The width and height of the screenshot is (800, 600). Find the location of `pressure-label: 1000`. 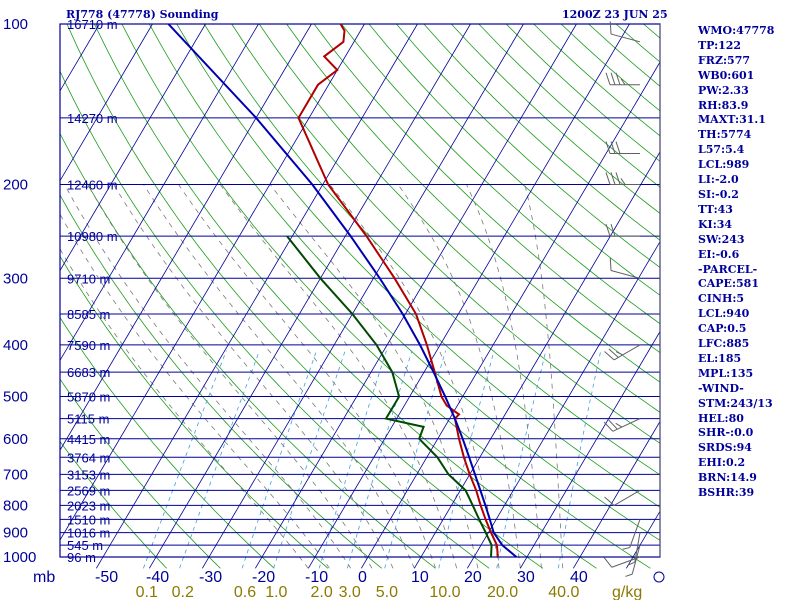

pressure-label: 1000 is located at coordinates (19, 557).